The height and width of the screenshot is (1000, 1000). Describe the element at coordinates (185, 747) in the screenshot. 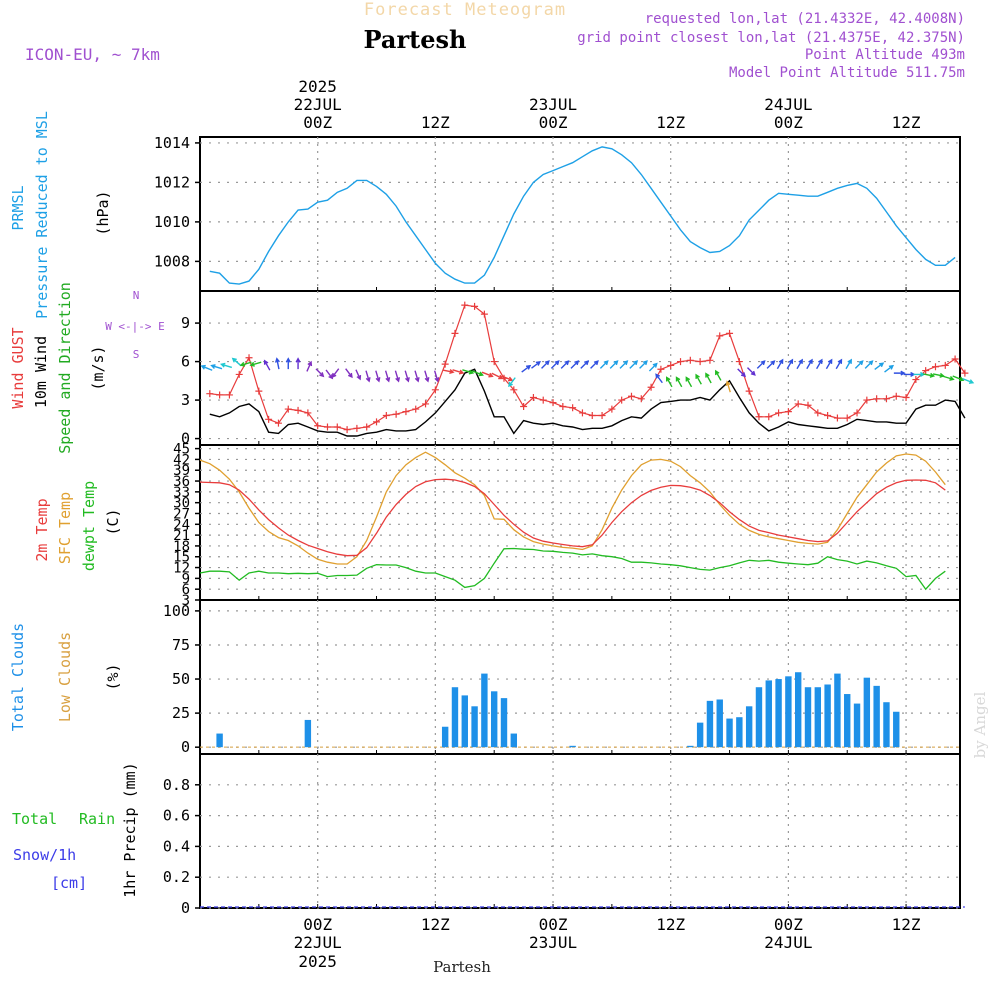

I see `clouds-ytick-label: 0` at that location.